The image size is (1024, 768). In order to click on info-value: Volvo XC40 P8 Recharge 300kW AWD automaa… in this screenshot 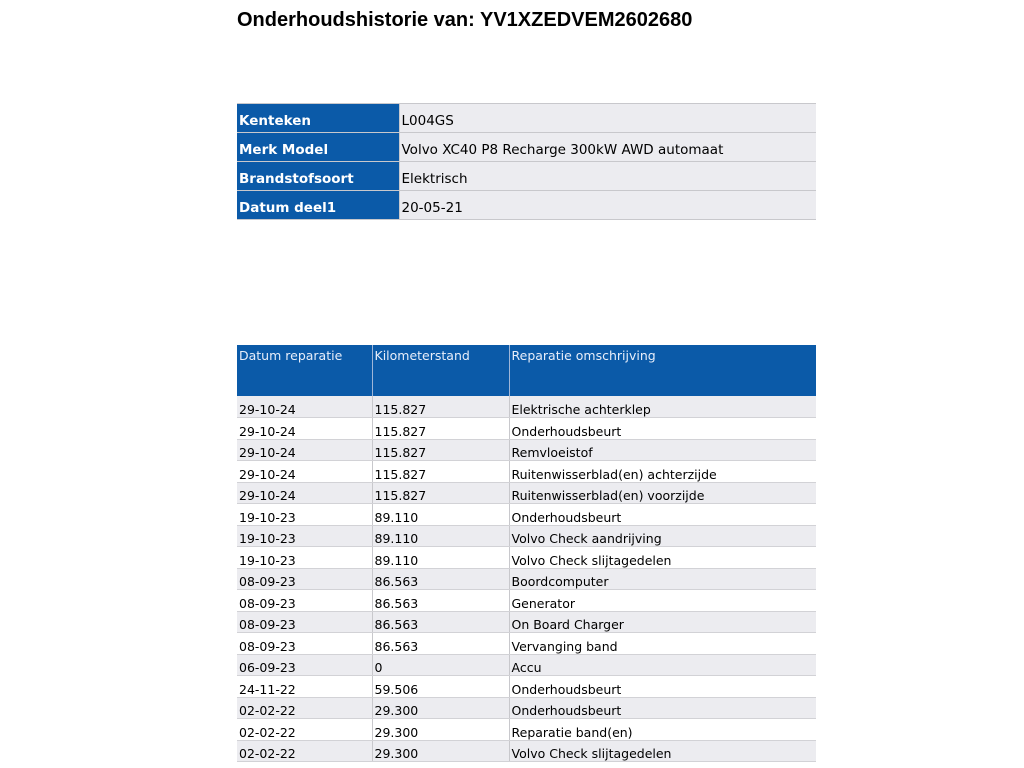, I will do `click(607, 147)`.